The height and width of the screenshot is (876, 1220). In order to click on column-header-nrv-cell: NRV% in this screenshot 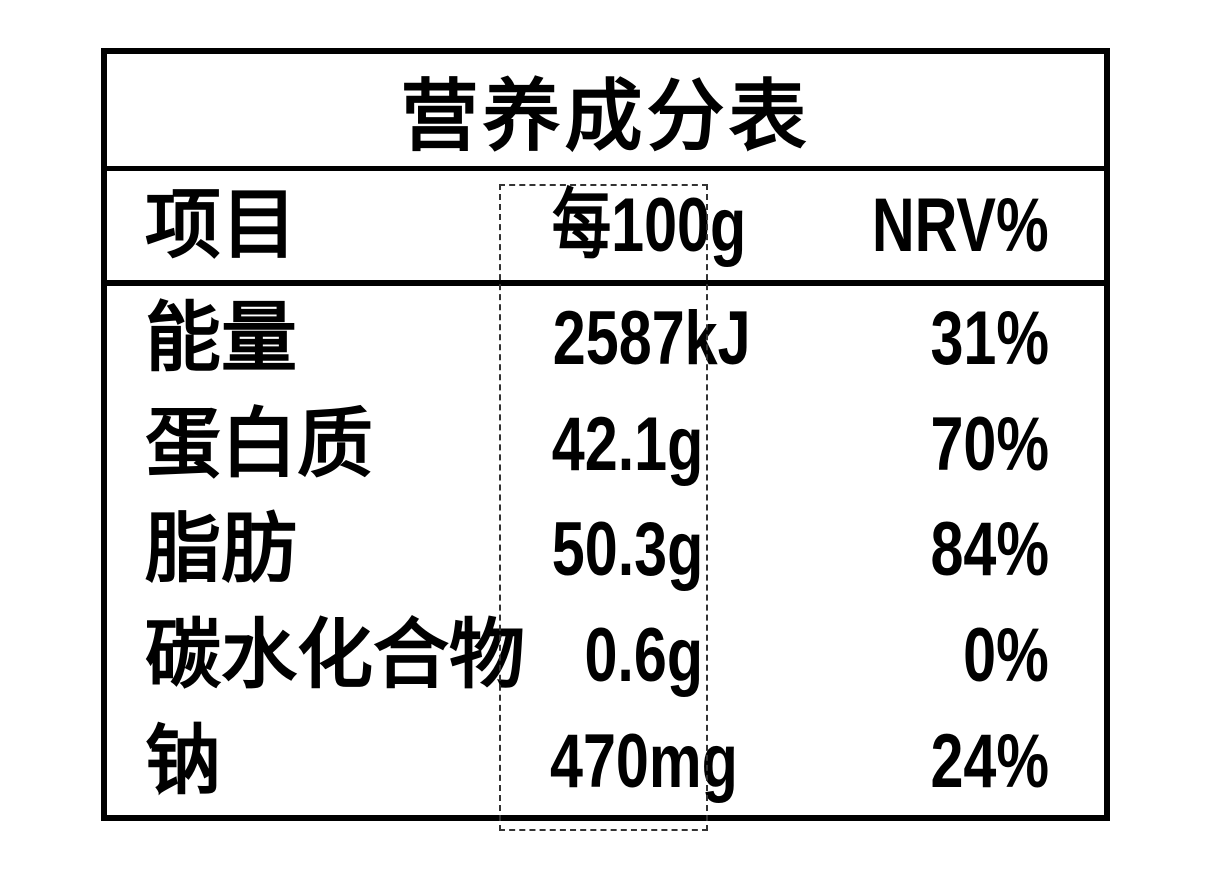, I will do `click(903, 225)`.